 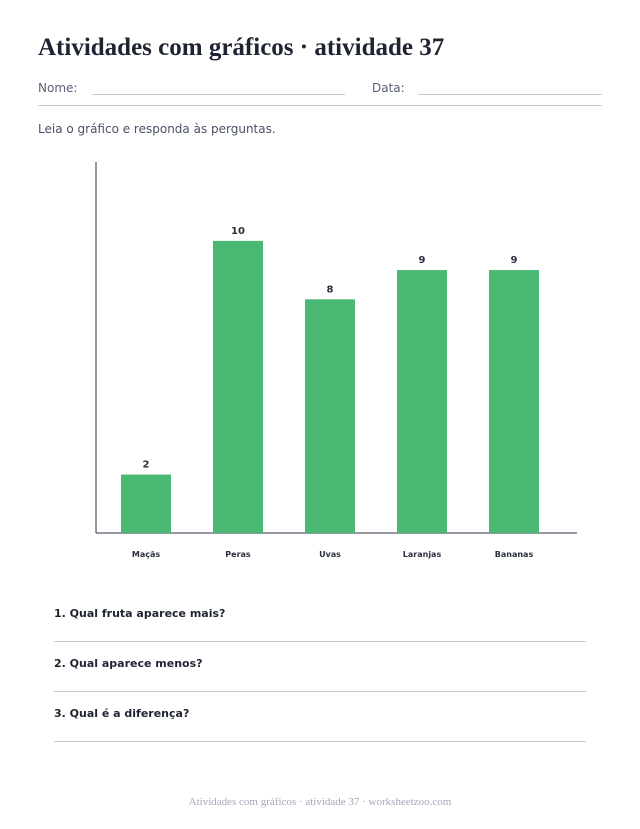 What do you see at coordinates (510, 94) in the screenshot?
I see `date-field` at bounding box center [510, 94].